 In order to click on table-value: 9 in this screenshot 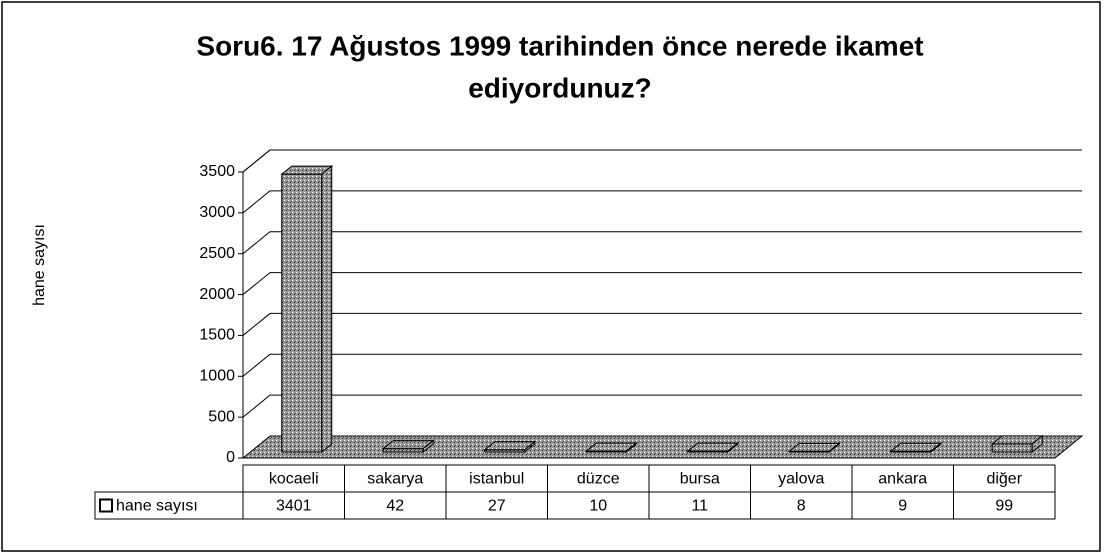, I will do `click(902, 506)`.